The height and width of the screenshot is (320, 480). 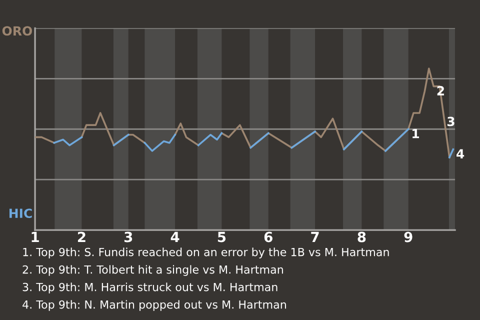 What do you see at coordinates (315, 237) in the screenshot?
I see `x-tick-label: 7` at bounding box center [315, 237].